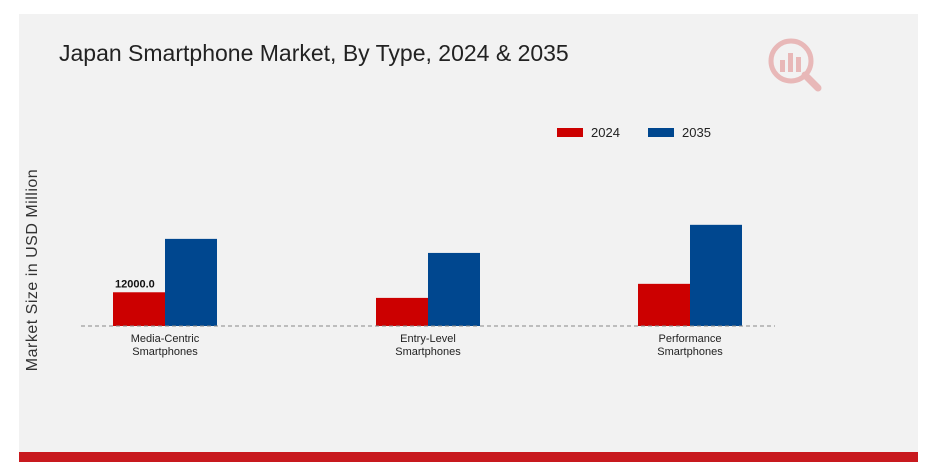 The height and width of the screenshot is (475, 936). I want to click on data-label: 12000.0, so click(135, 284).